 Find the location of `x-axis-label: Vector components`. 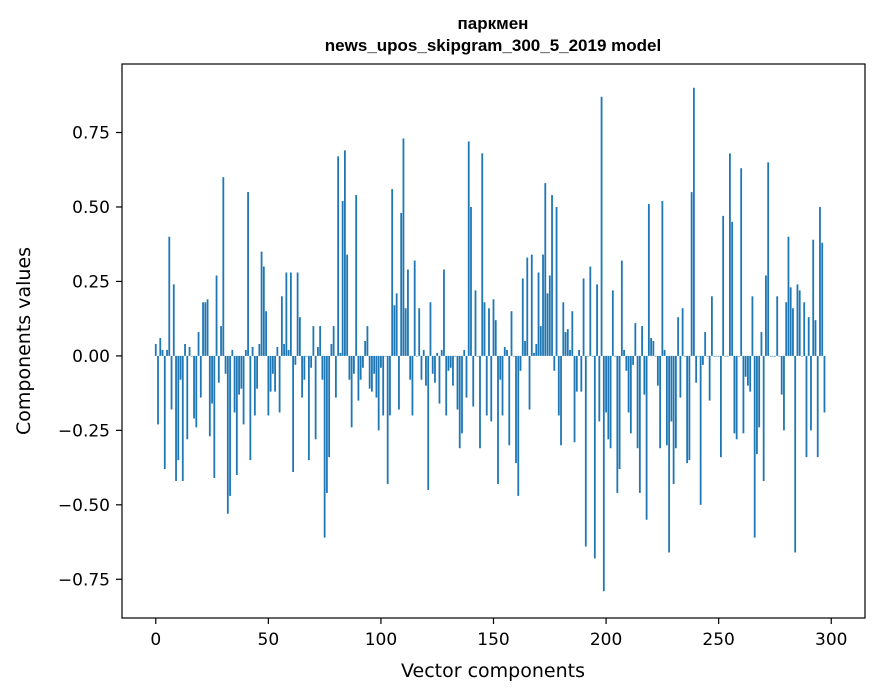

x-axis-label: Vector components is located at coordinates (493, 671).